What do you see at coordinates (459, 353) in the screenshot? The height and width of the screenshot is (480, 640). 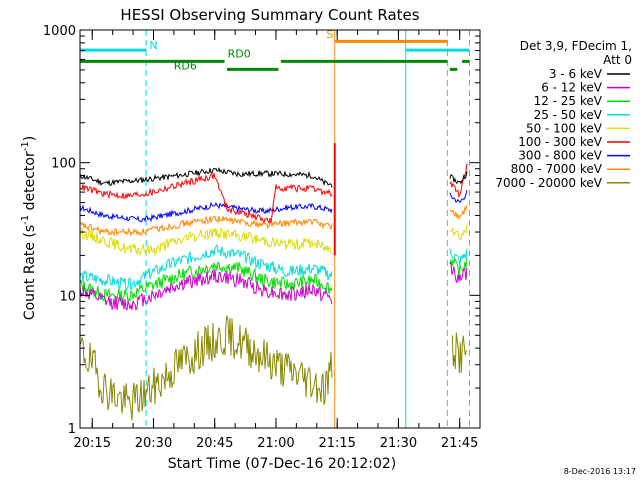 I see `series-7000-20000-kev-line-late` at bounding box center [459, 353].